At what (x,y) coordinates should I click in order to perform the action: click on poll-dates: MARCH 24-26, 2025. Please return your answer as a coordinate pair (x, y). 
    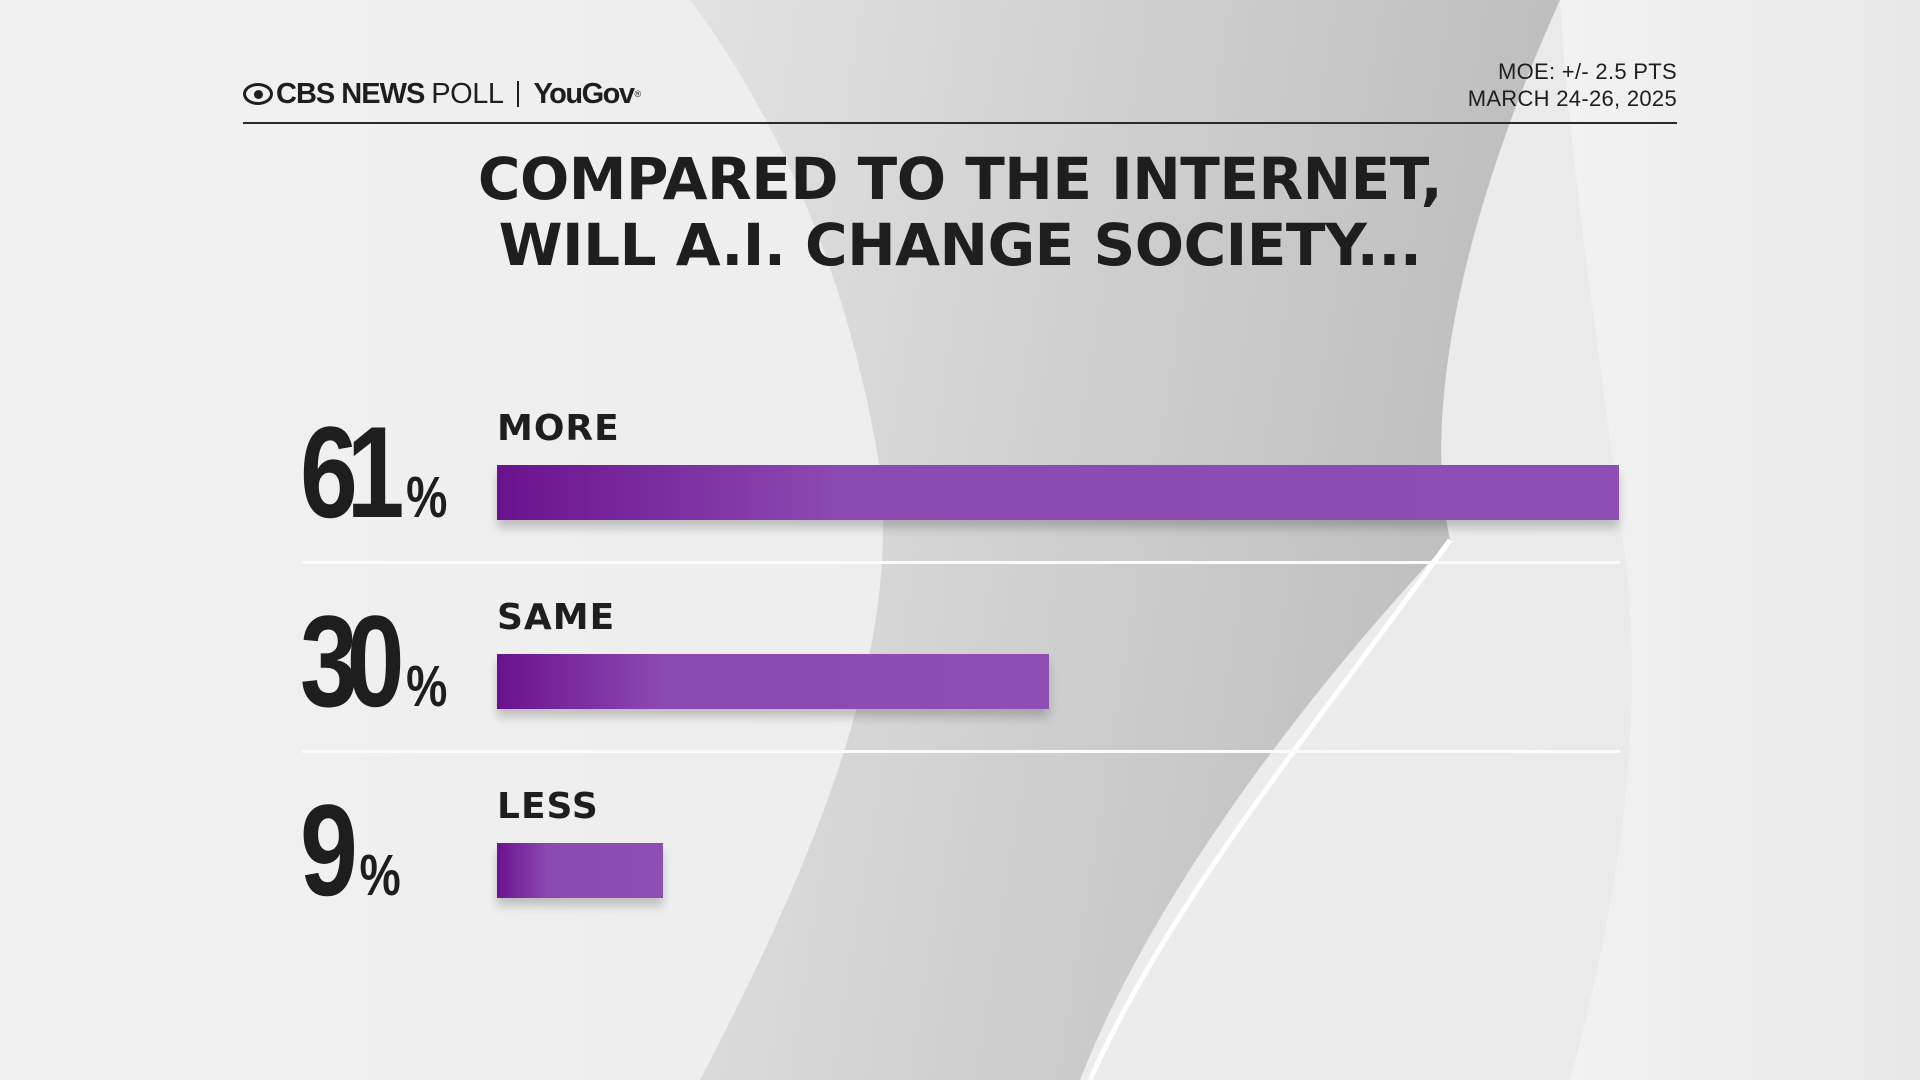
    Looking at the image, I should click on (1572, 98).